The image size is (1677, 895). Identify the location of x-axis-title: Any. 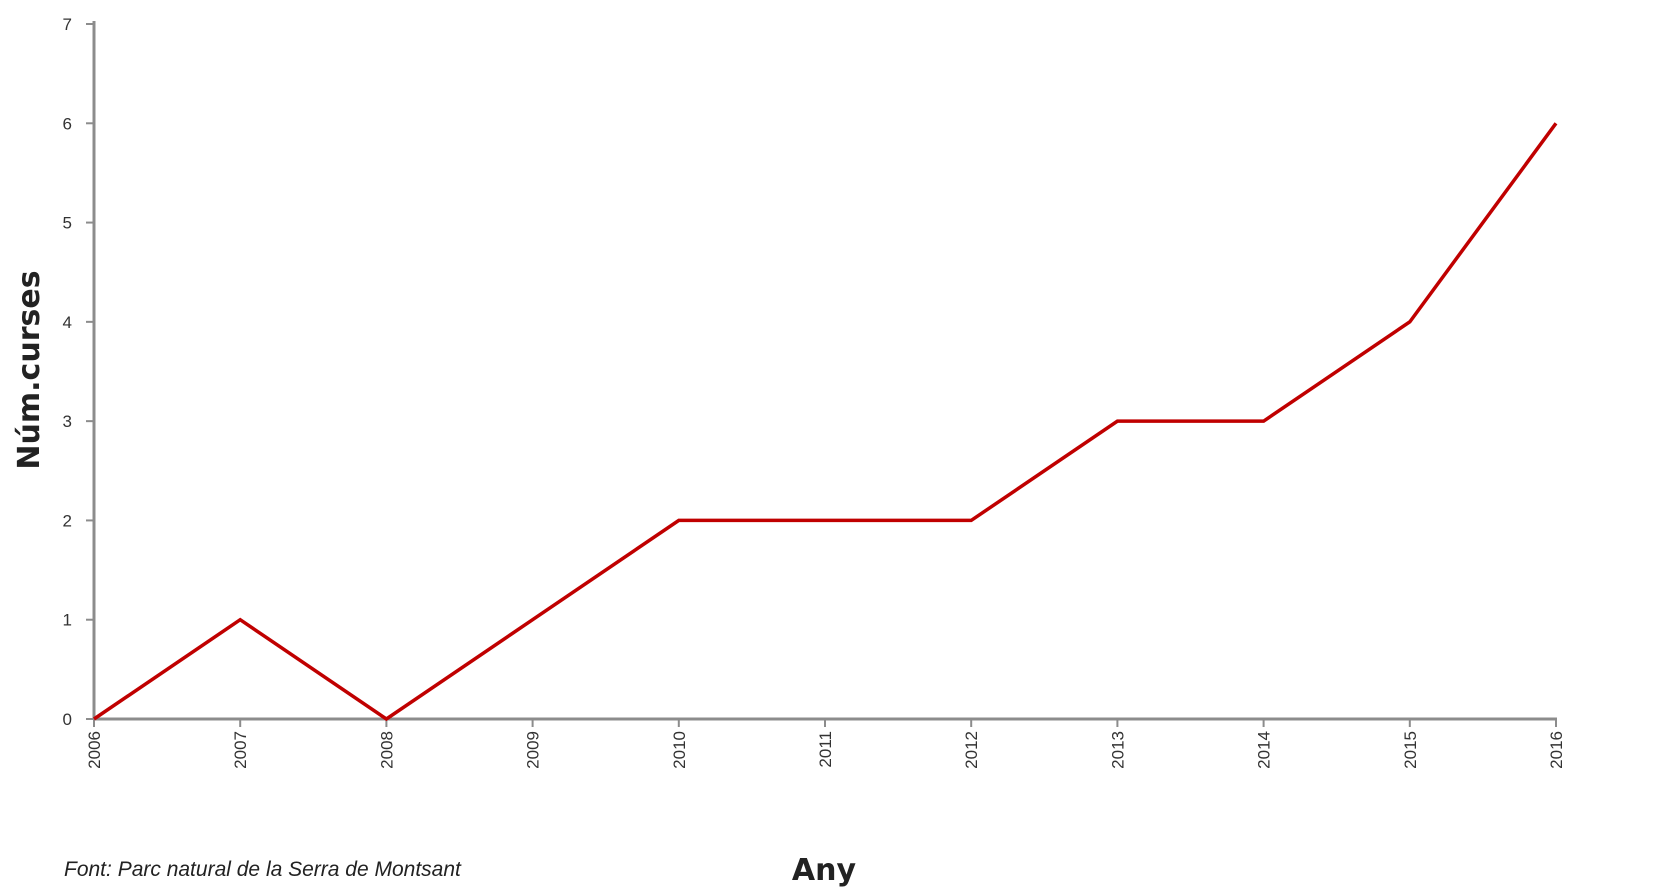
(824, 870).